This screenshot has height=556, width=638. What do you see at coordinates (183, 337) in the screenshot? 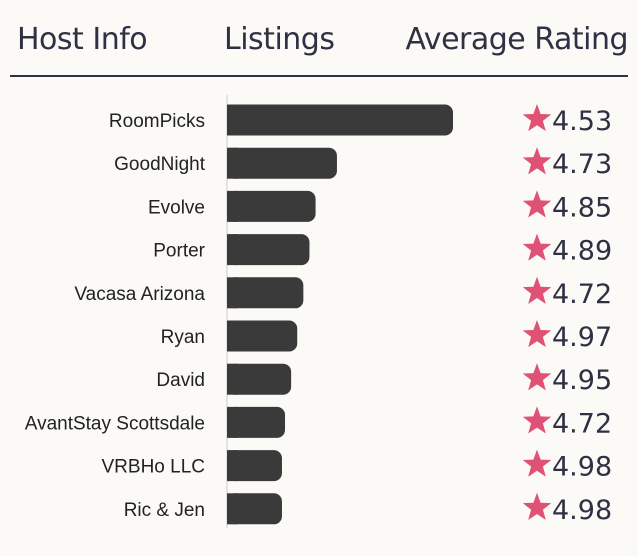
I see `host-label: Ryan` at bounding box center [183, 337].